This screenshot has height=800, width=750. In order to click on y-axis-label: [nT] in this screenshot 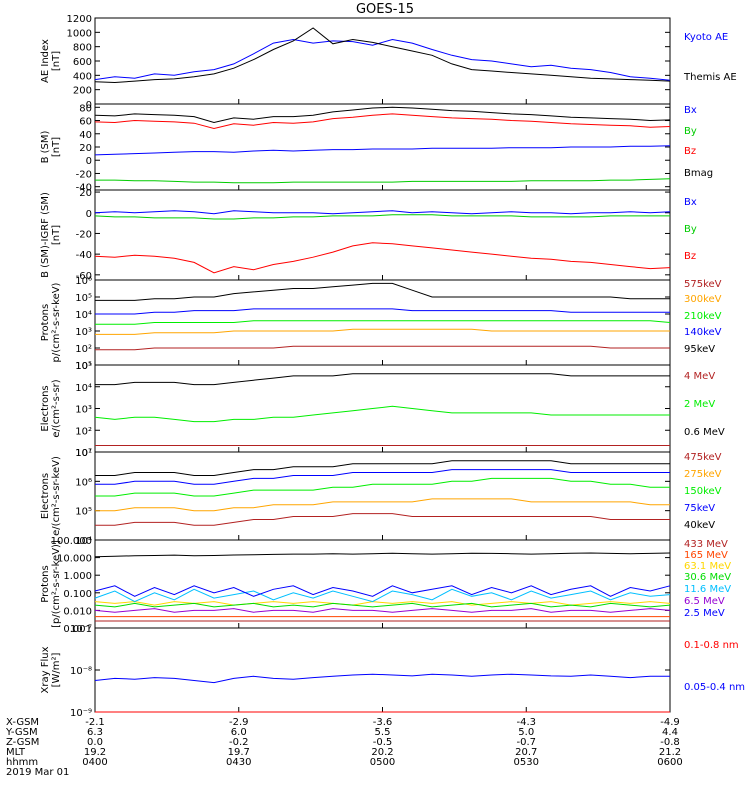, I will do `click(56, 235)`.